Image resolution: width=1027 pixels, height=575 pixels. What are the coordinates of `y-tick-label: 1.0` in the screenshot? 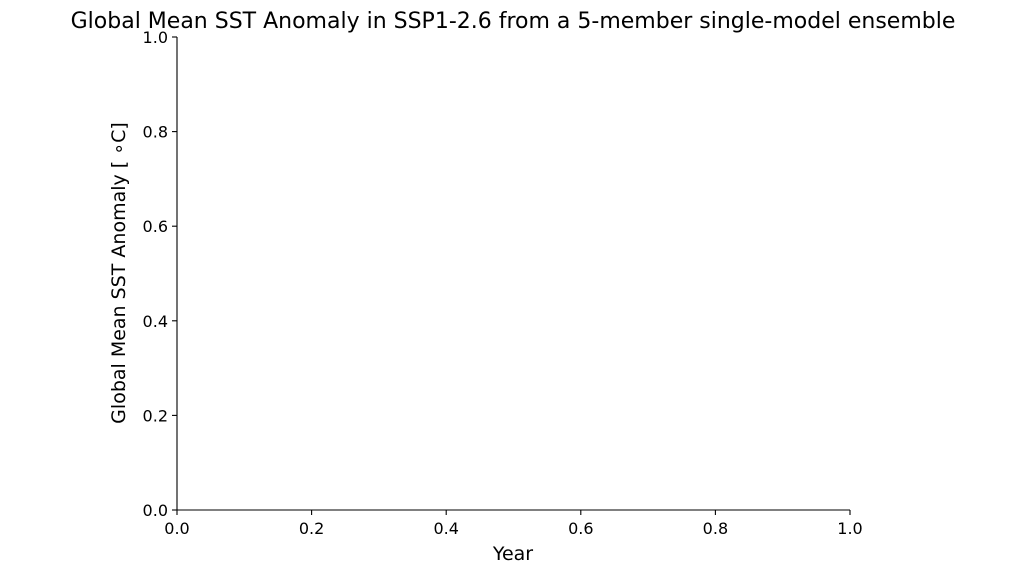 It's located at (155, 37).